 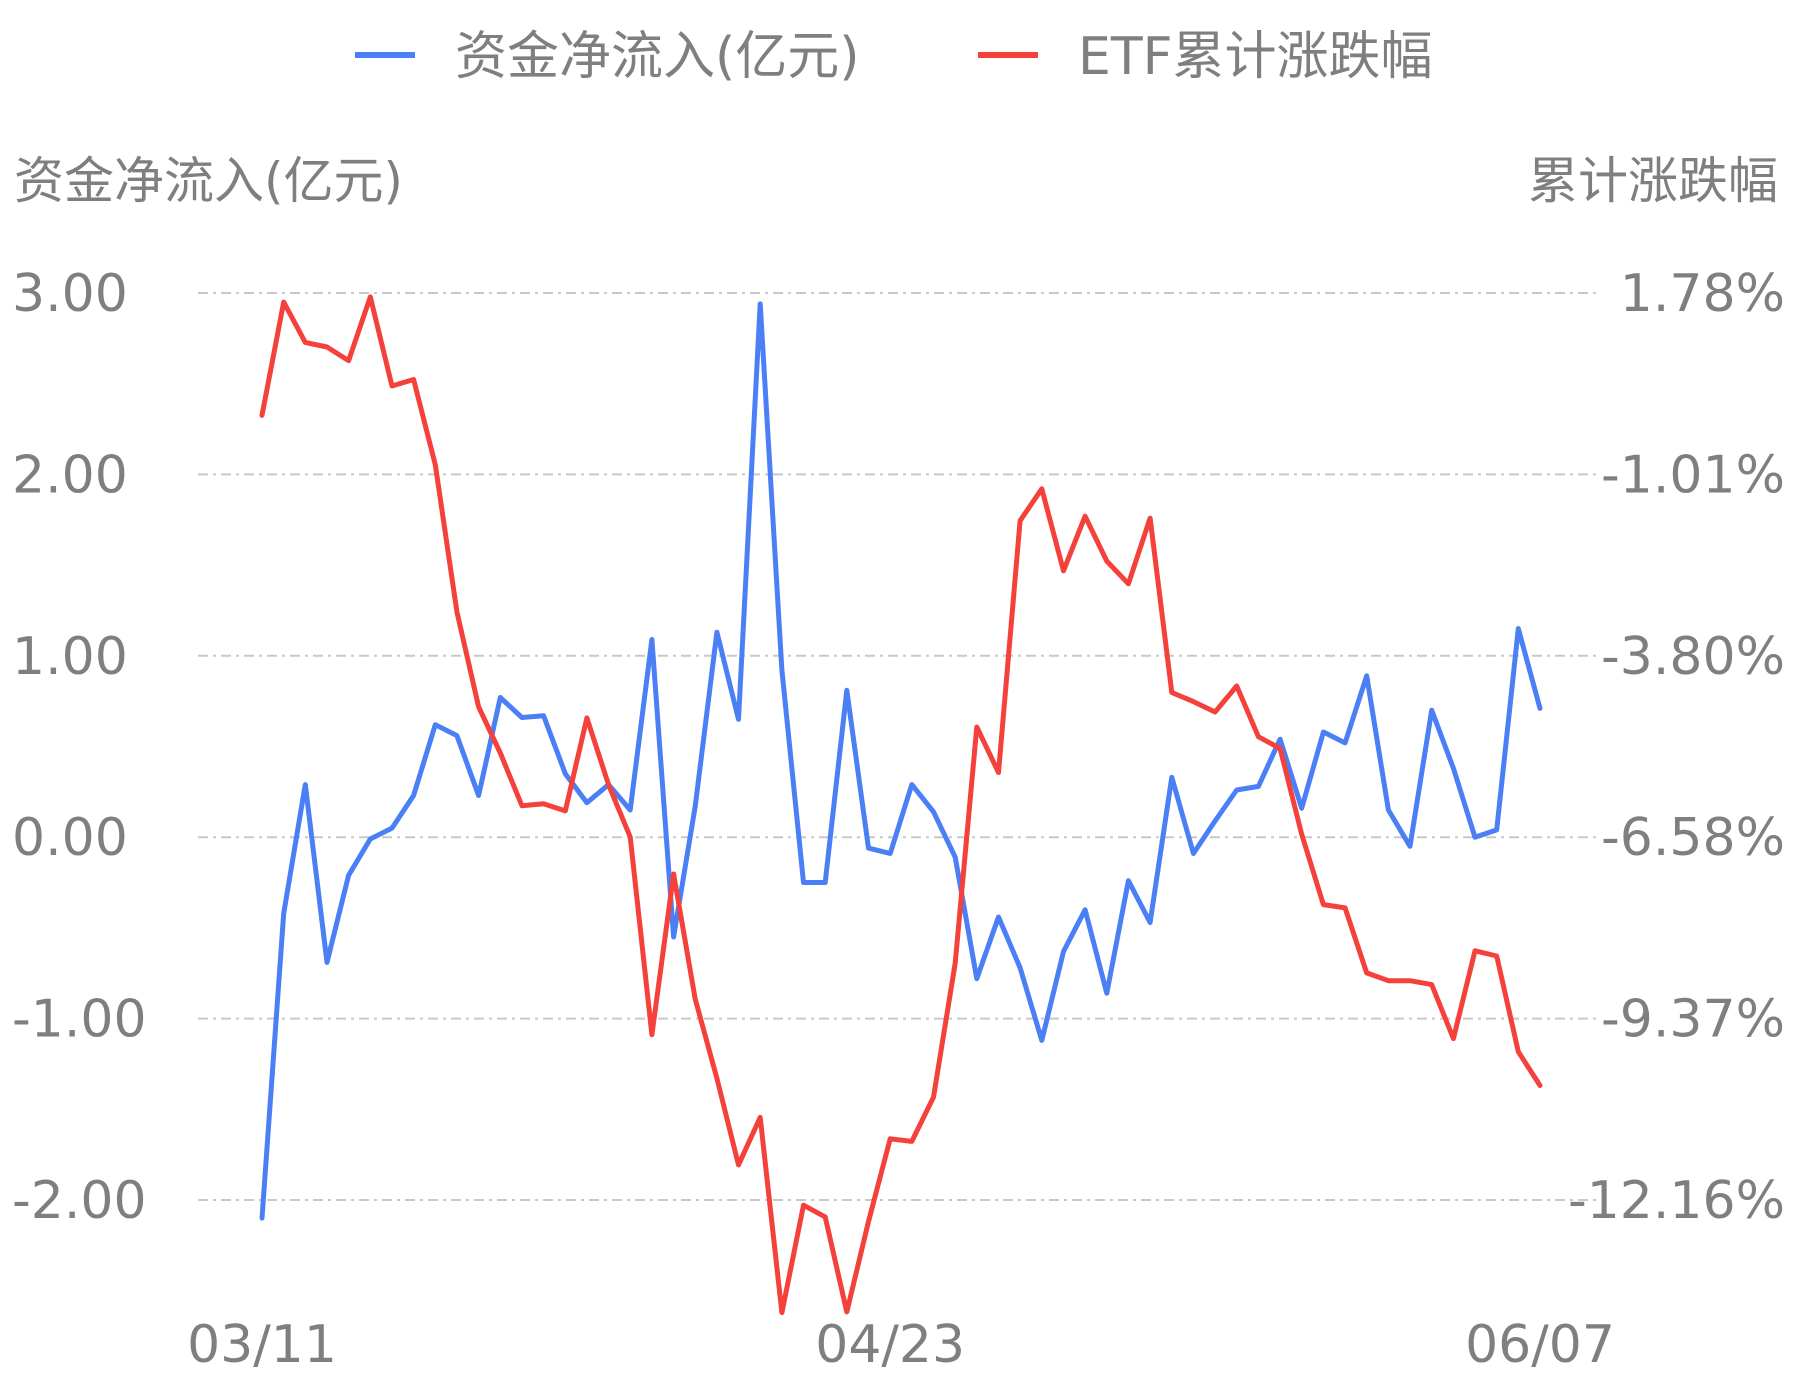 I want to click on y-left-tick-label: 2.00, so click(x=70, y=475).